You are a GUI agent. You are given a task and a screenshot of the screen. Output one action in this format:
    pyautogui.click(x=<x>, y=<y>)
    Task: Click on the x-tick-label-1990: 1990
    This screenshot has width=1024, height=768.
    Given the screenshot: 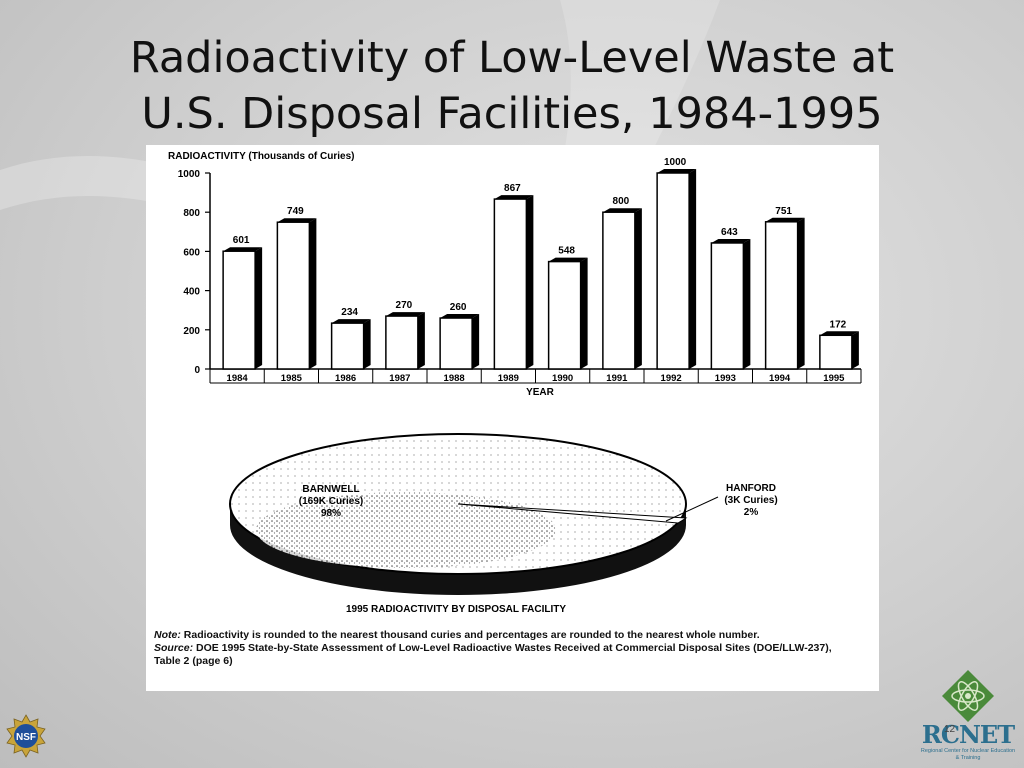 What is the action you would take?
    pyautogui.click(x=562, y=378)
    